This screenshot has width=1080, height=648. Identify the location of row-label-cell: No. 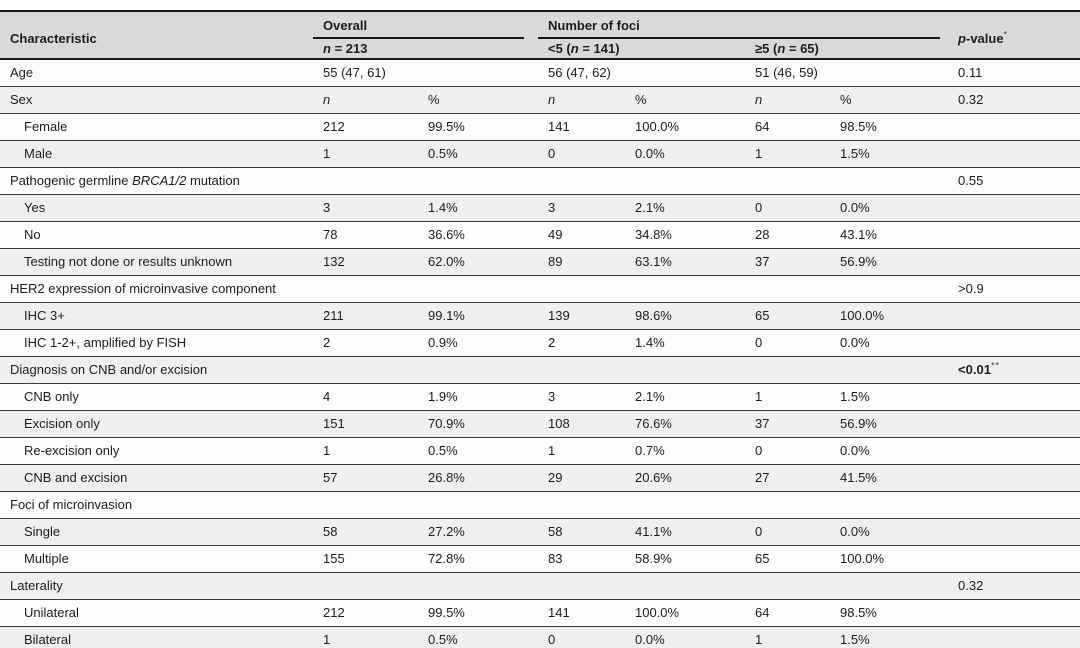
(156, 235).